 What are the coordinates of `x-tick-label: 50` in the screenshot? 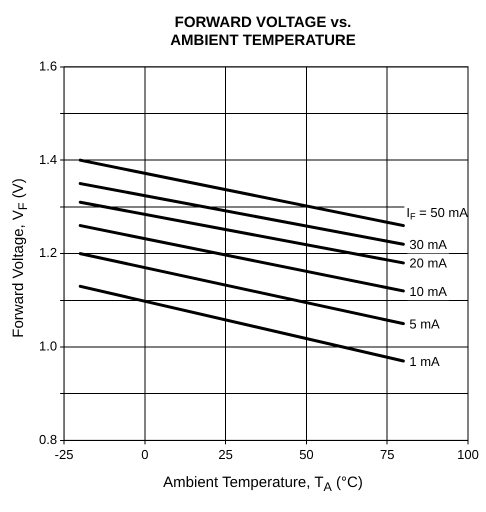 It's located at (306, 454).